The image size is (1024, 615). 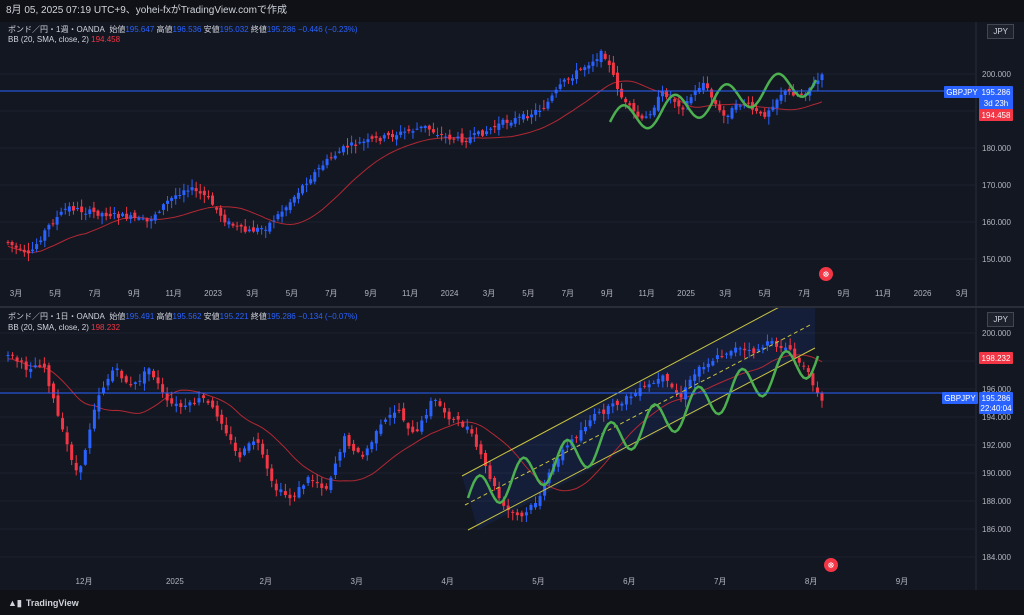 What do you see at coordinates (56, 316) in the screenshot?
I see `daily-symbol: ポンド／円・1日・OANDA` at bounding box center [56, 316].